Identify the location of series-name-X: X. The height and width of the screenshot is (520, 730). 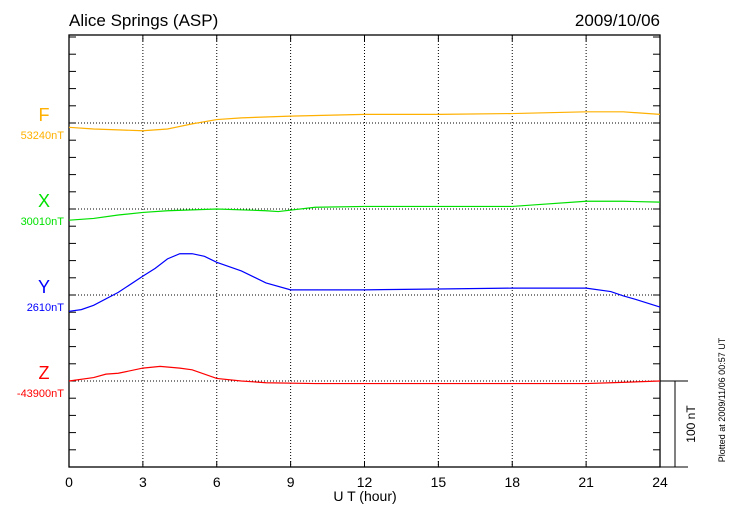
(44, 201).